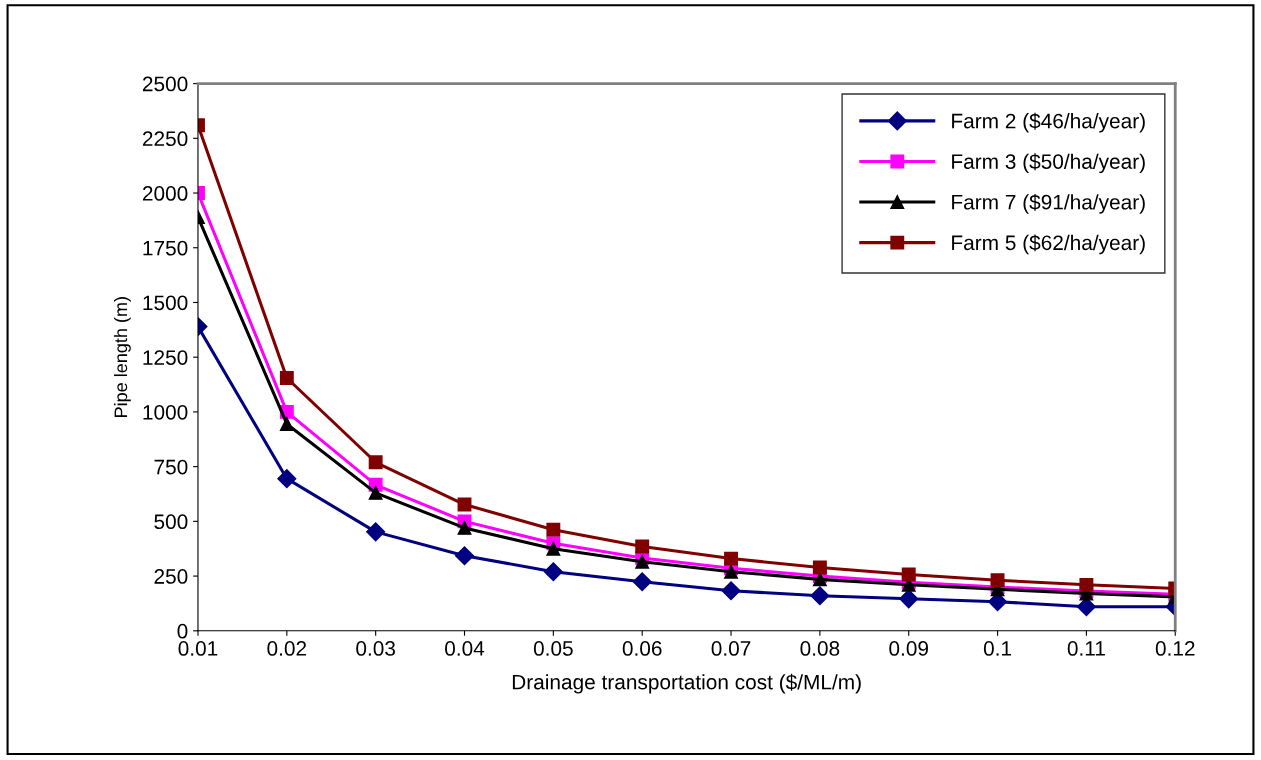 The width and height of the screenshot is (1261, 760). I want to click on legend-label: Farm 3 ($50/ha/year), so click(1048, 163).